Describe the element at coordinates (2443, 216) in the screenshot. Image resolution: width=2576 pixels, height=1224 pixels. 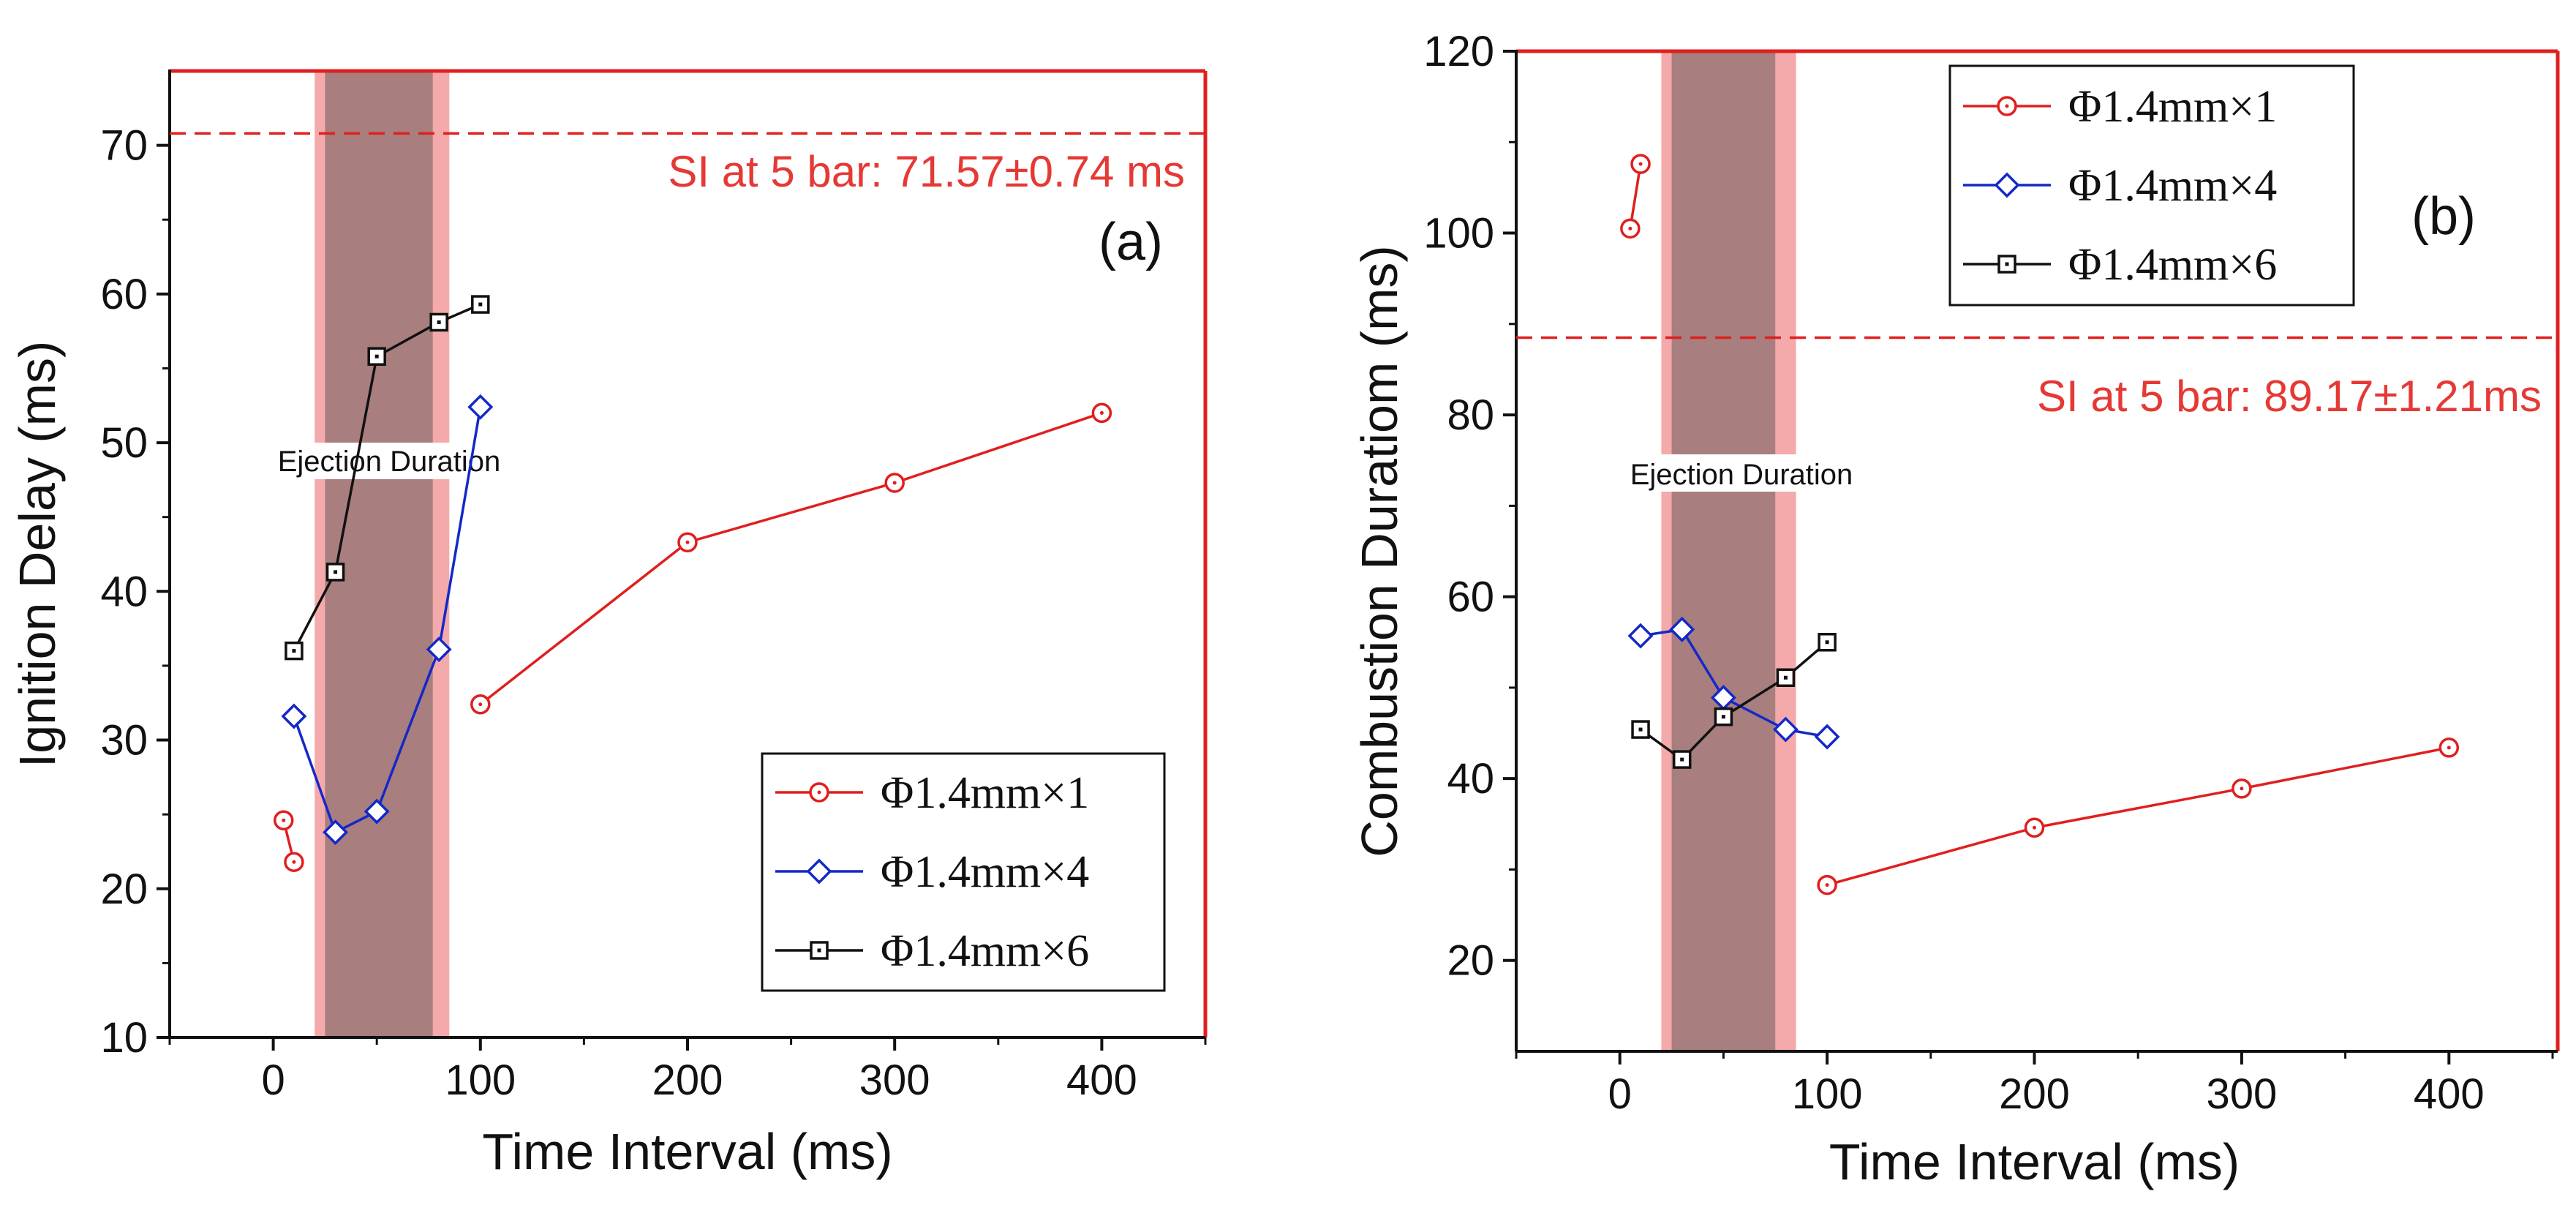
I see `panel-label: (b)` at that location.